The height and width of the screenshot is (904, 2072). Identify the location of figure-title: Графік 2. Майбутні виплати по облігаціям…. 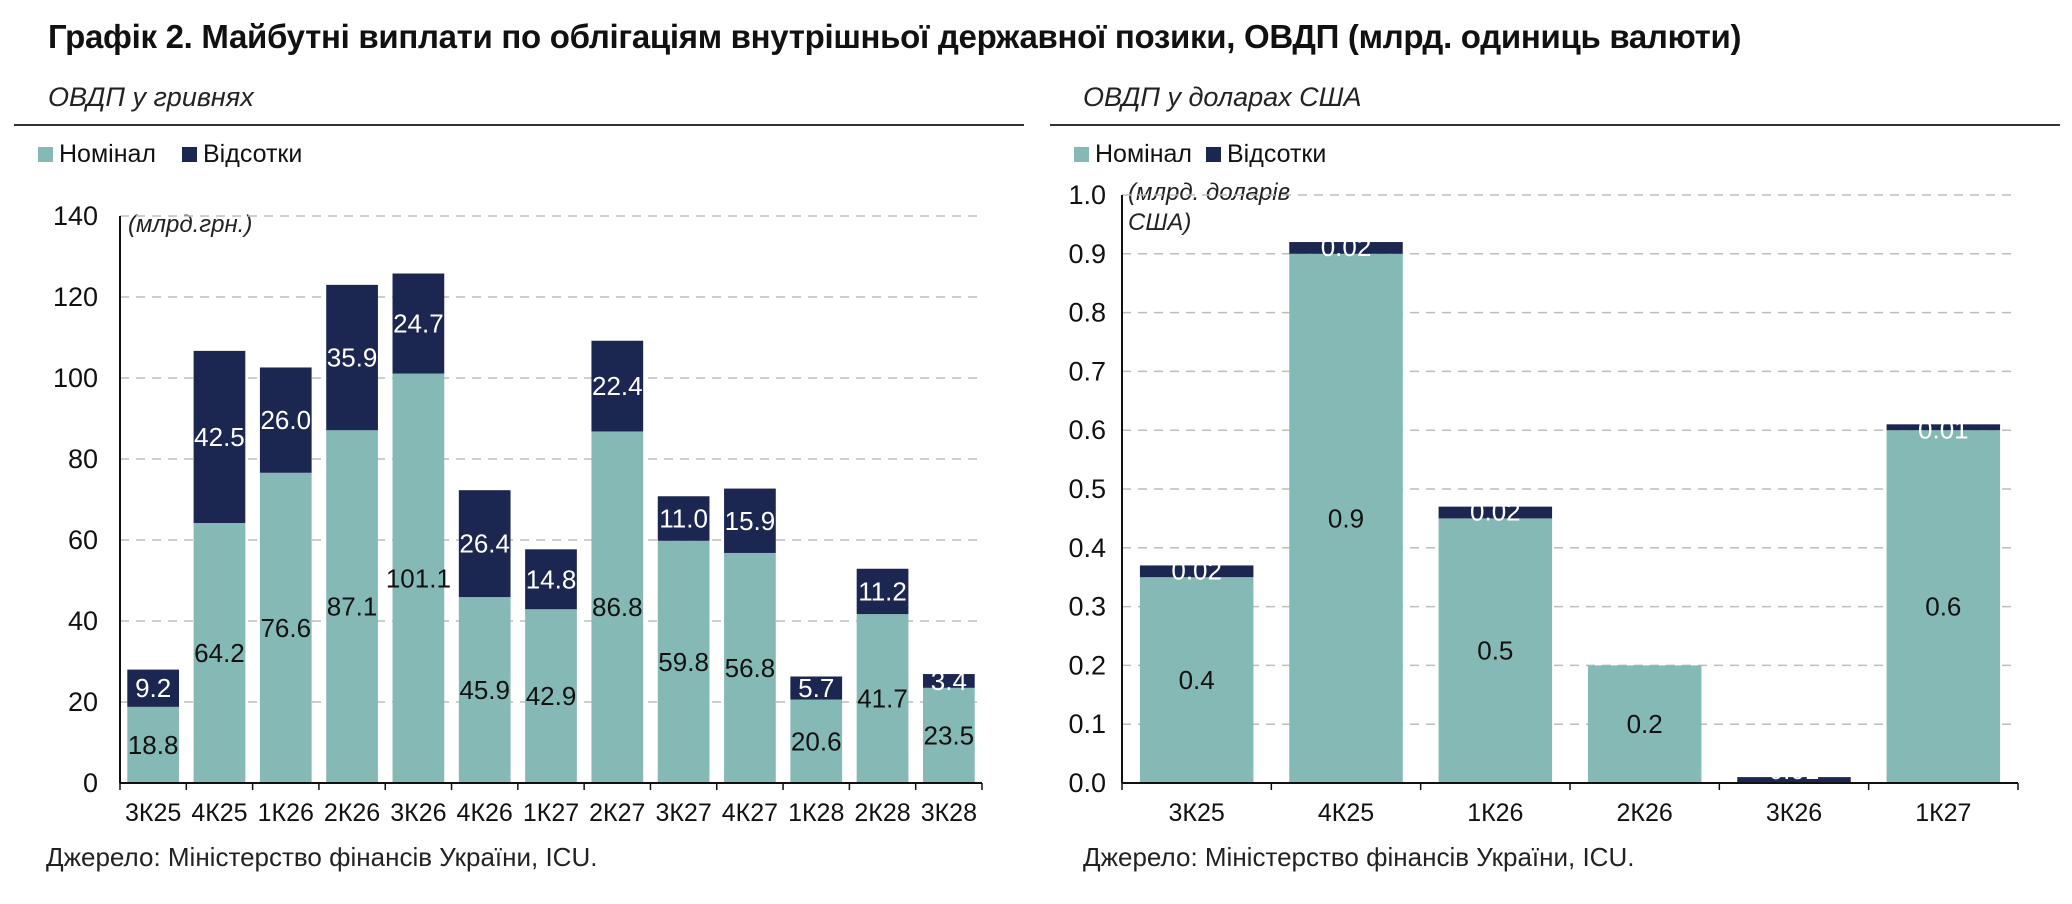
(895, 36).